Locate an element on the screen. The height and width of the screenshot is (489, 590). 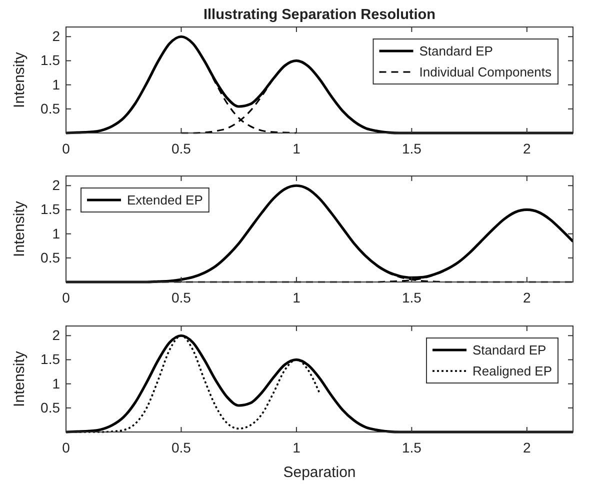
legend-label: Realigned EP is located at coordinates (512, 371).